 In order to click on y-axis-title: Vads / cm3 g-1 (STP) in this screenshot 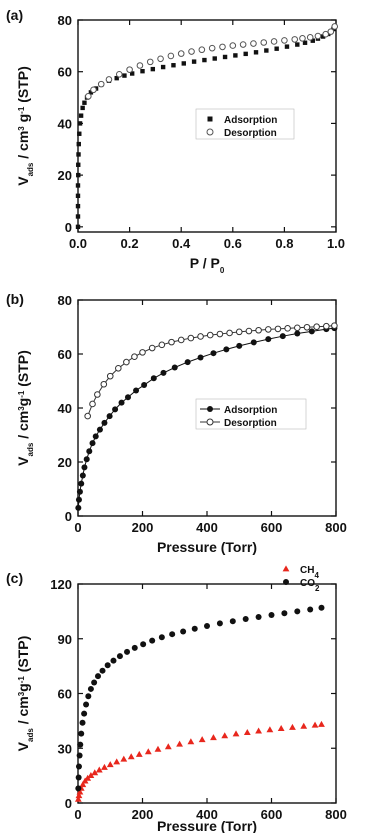, I will do `click(25, 126)`.